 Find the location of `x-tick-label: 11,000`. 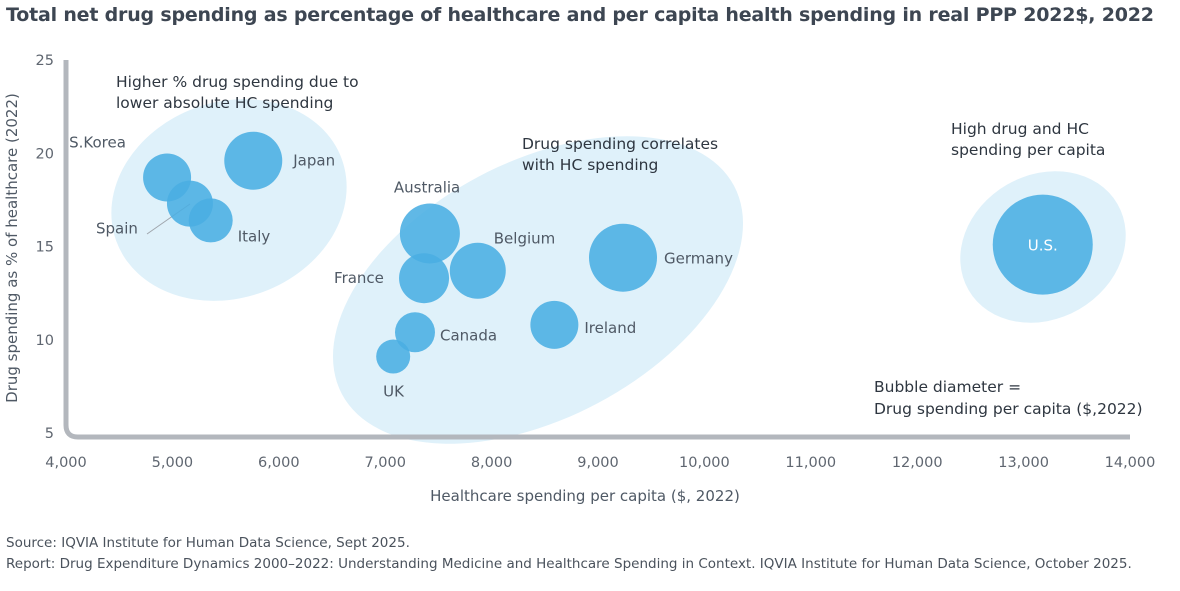

x-tick-label: 11,000 is located at coordinates (810, 463).